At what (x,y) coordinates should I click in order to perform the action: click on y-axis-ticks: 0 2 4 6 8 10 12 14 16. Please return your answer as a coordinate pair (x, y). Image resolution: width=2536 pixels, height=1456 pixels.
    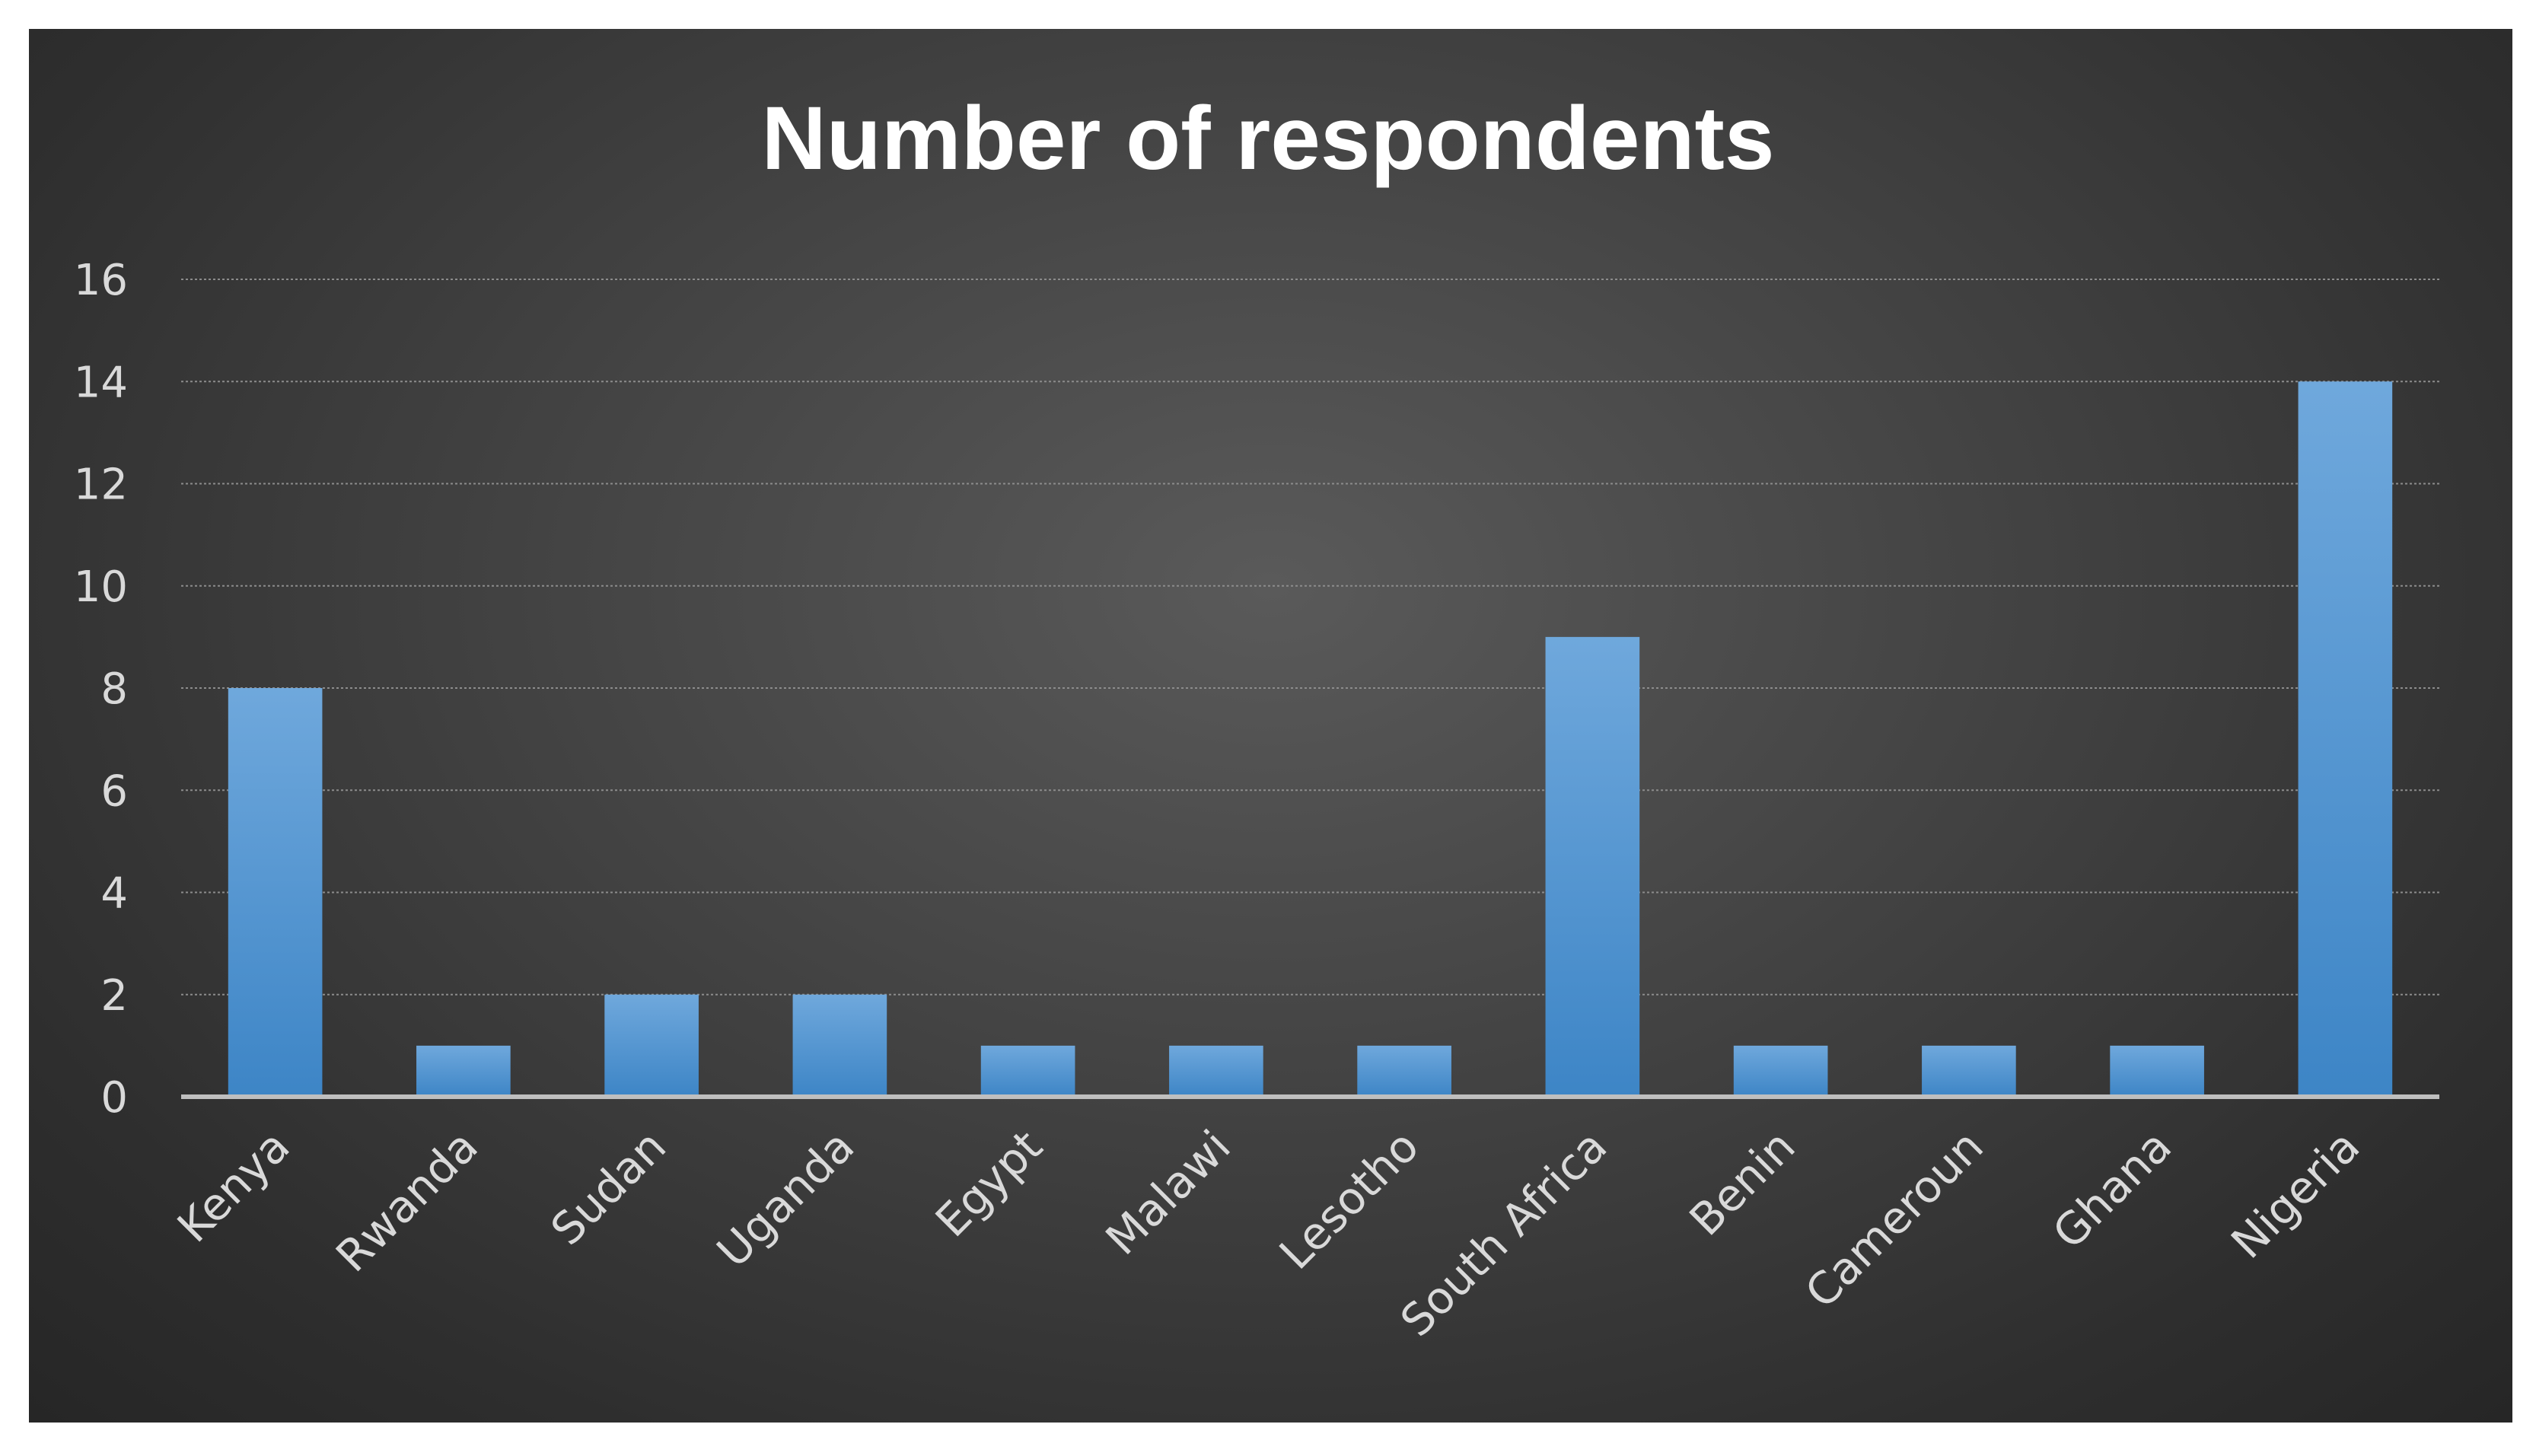
    Looking at the image, I should click on (101, 689).